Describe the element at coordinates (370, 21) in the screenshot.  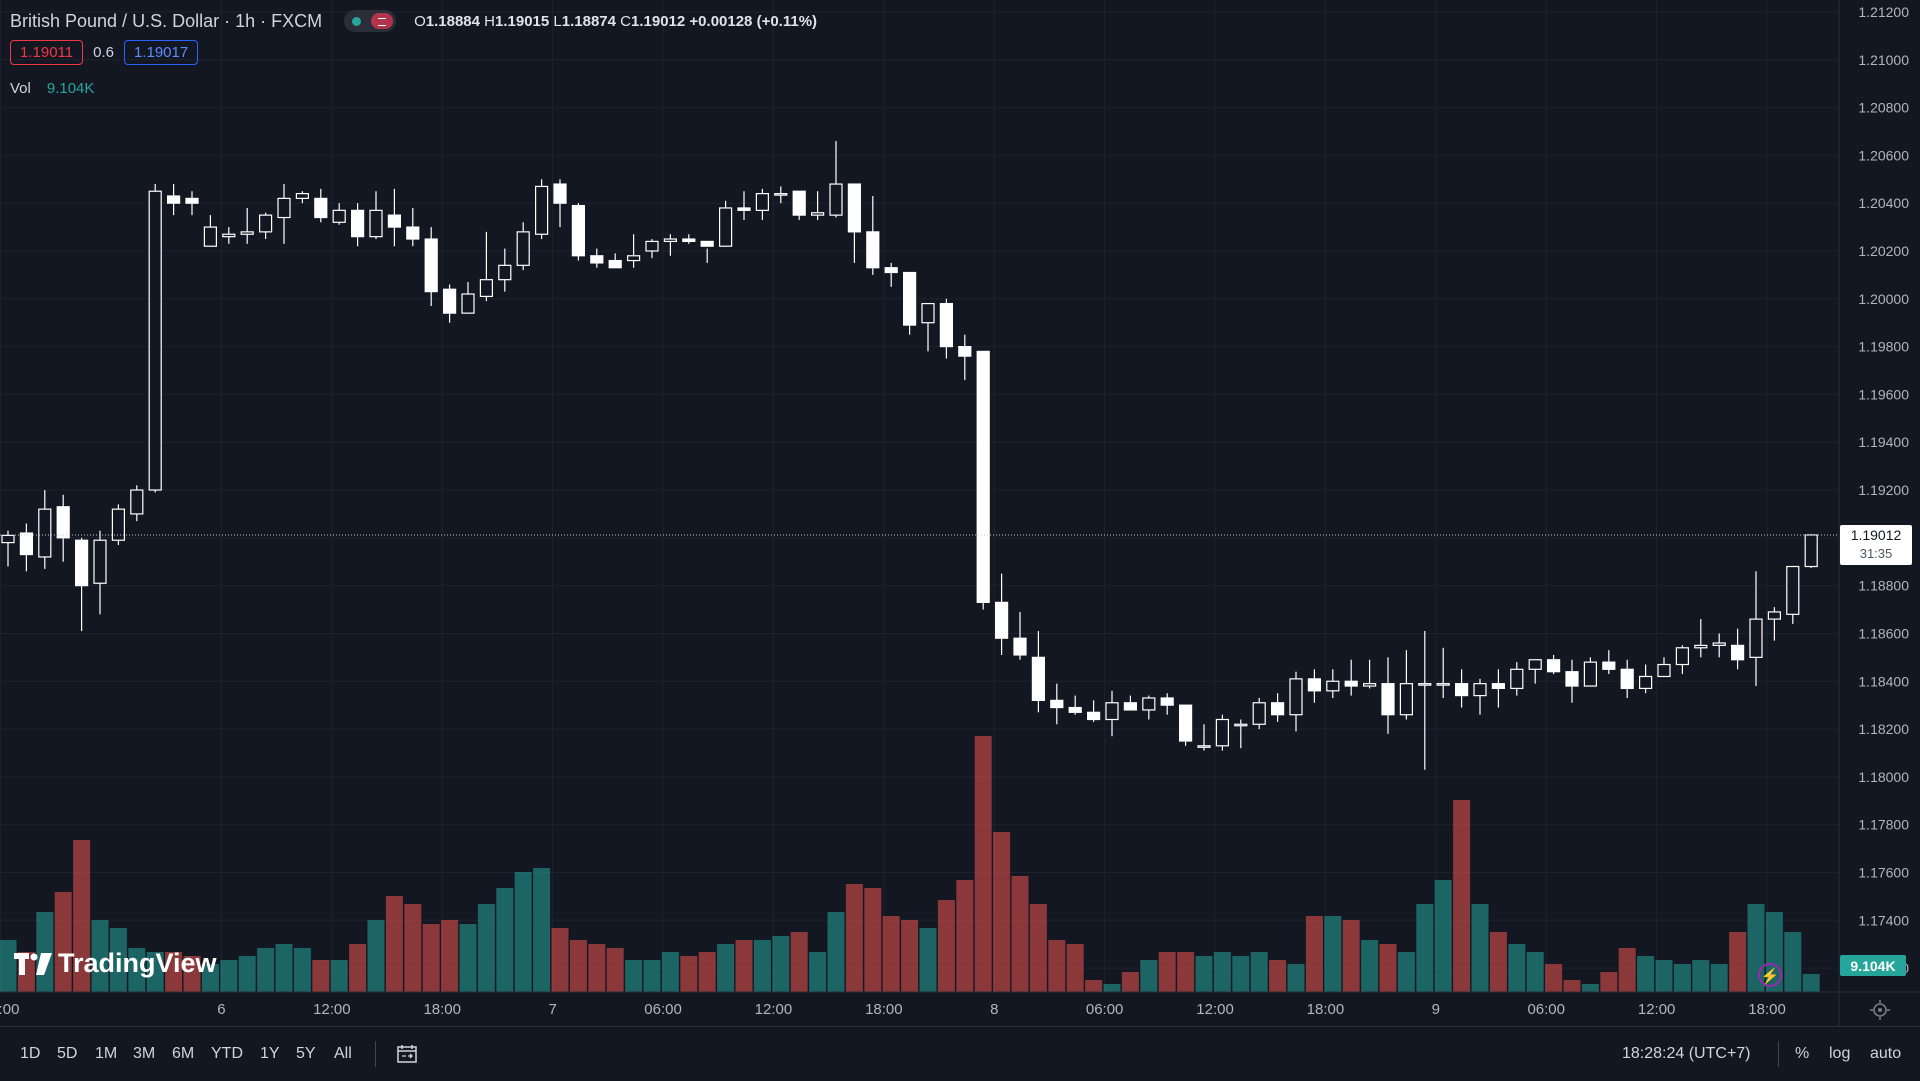
I see `market-status-toggle` at that location.